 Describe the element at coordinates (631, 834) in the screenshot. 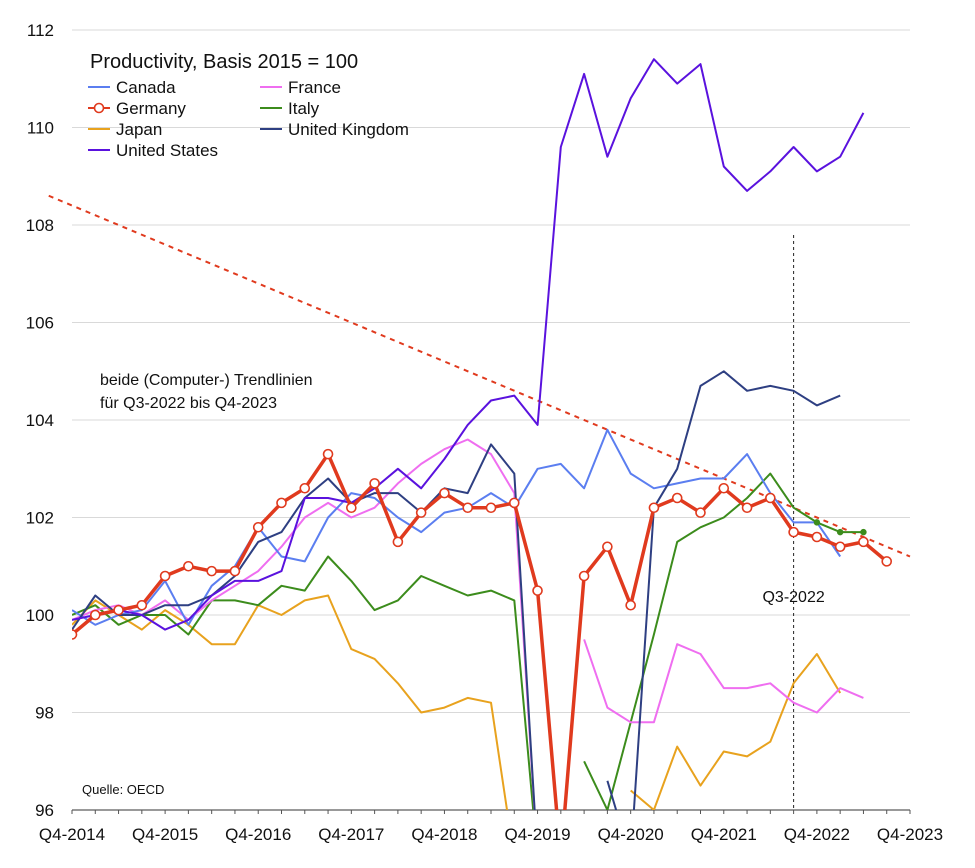

I see `x-tick-label: Q4-2020` at that location.